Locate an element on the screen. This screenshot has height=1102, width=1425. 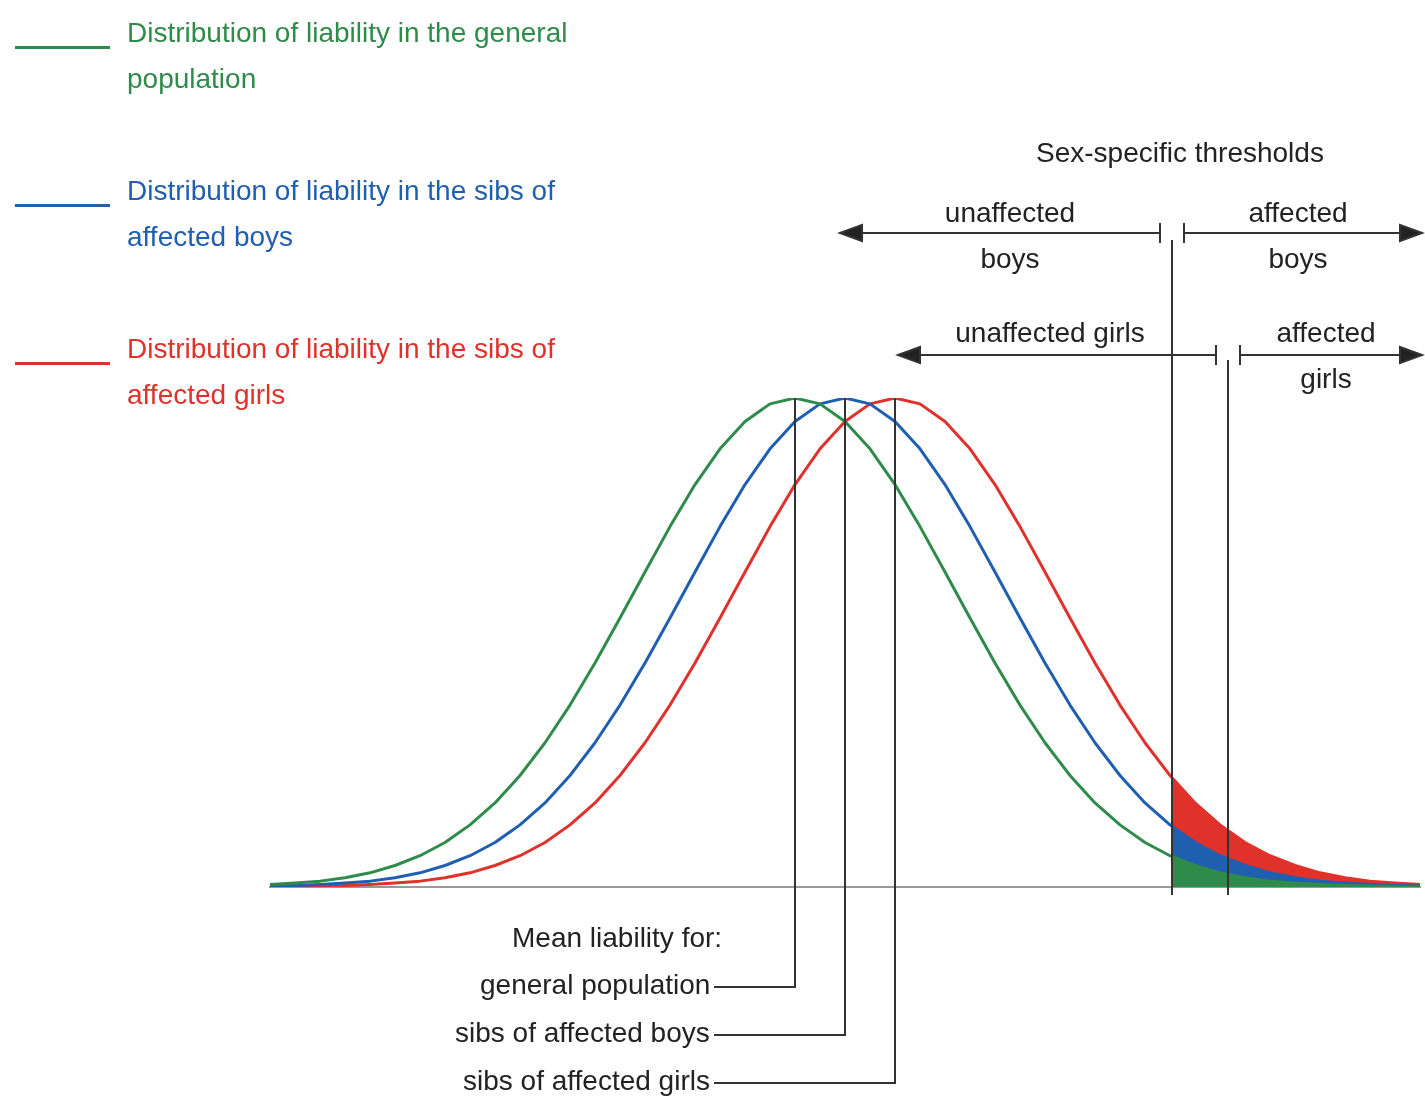
text: unaffected boys is located at coordinates (1010, 236).